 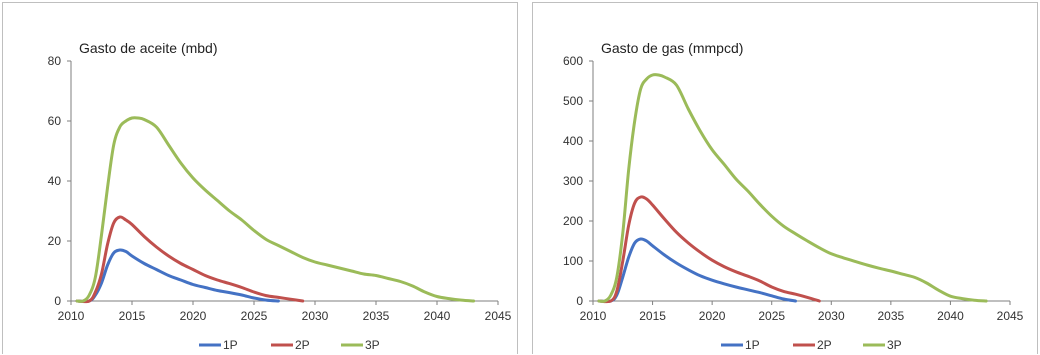 What do you see at coordinates (372, 345) in the screenshot?
I see `oil-legend-label-3p: 3P` at bounding box center [372, 345].